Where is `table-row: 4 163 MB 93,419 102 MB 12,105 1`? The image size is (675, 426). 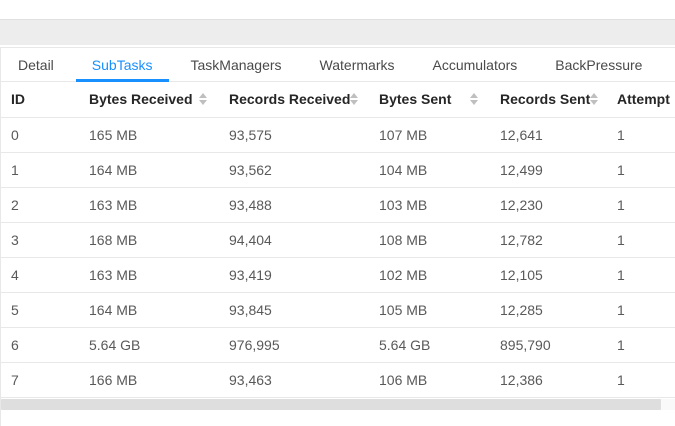 table-row: 4 163 MB 93,419 102 MB 12,105 1 is located at coordinates (338, 275).